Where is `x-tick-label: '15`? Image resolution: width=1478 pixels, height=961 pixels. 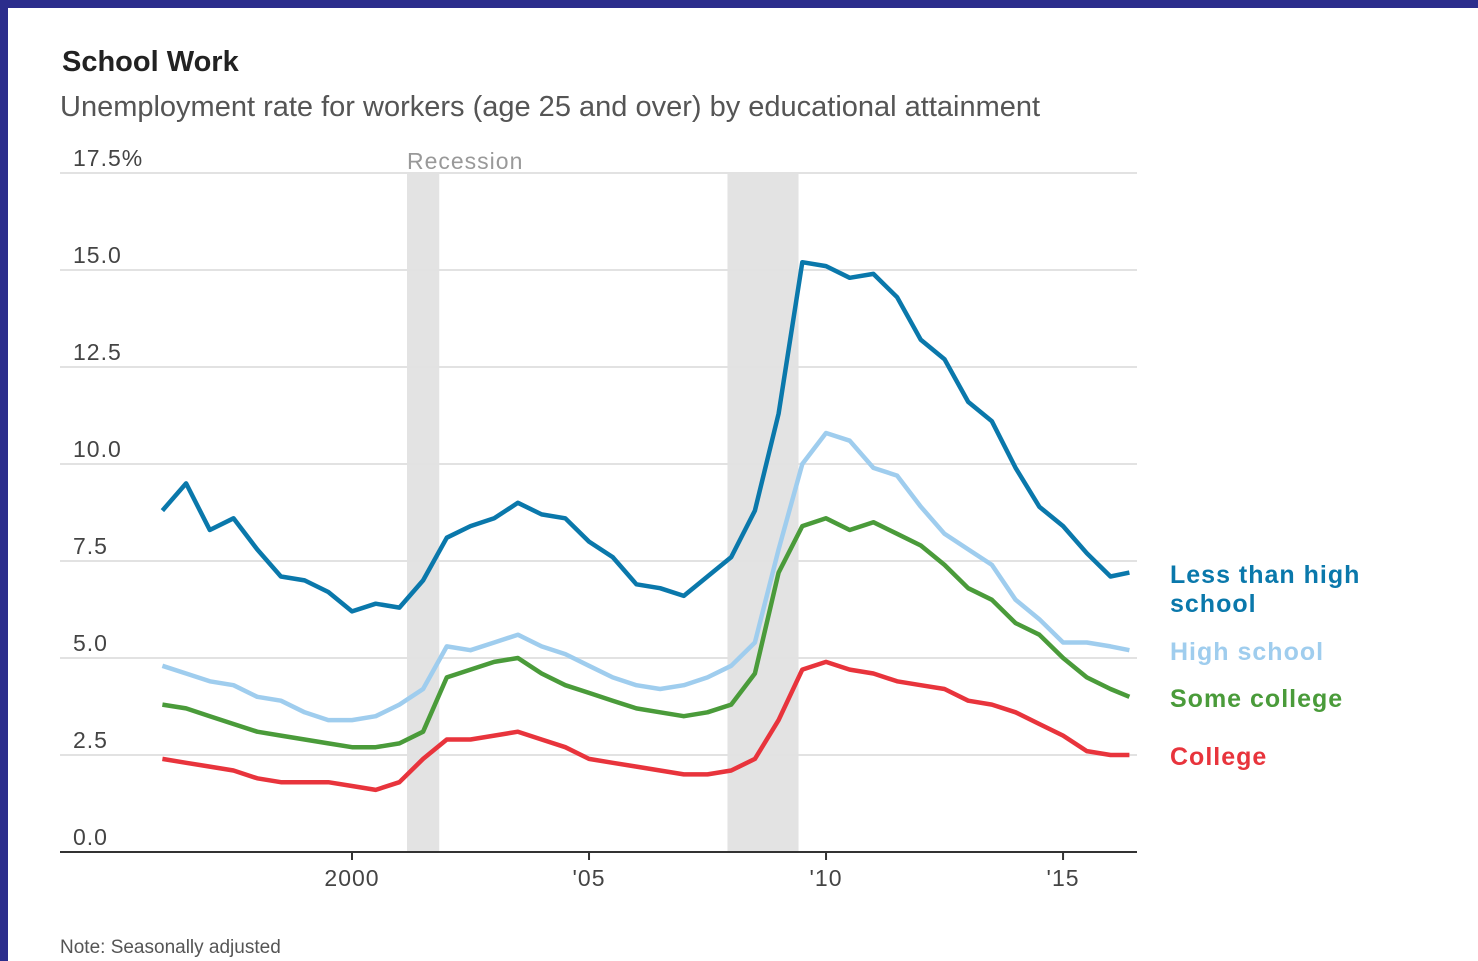 x-tick-label: '15 is located at coordinates (1063, 878).